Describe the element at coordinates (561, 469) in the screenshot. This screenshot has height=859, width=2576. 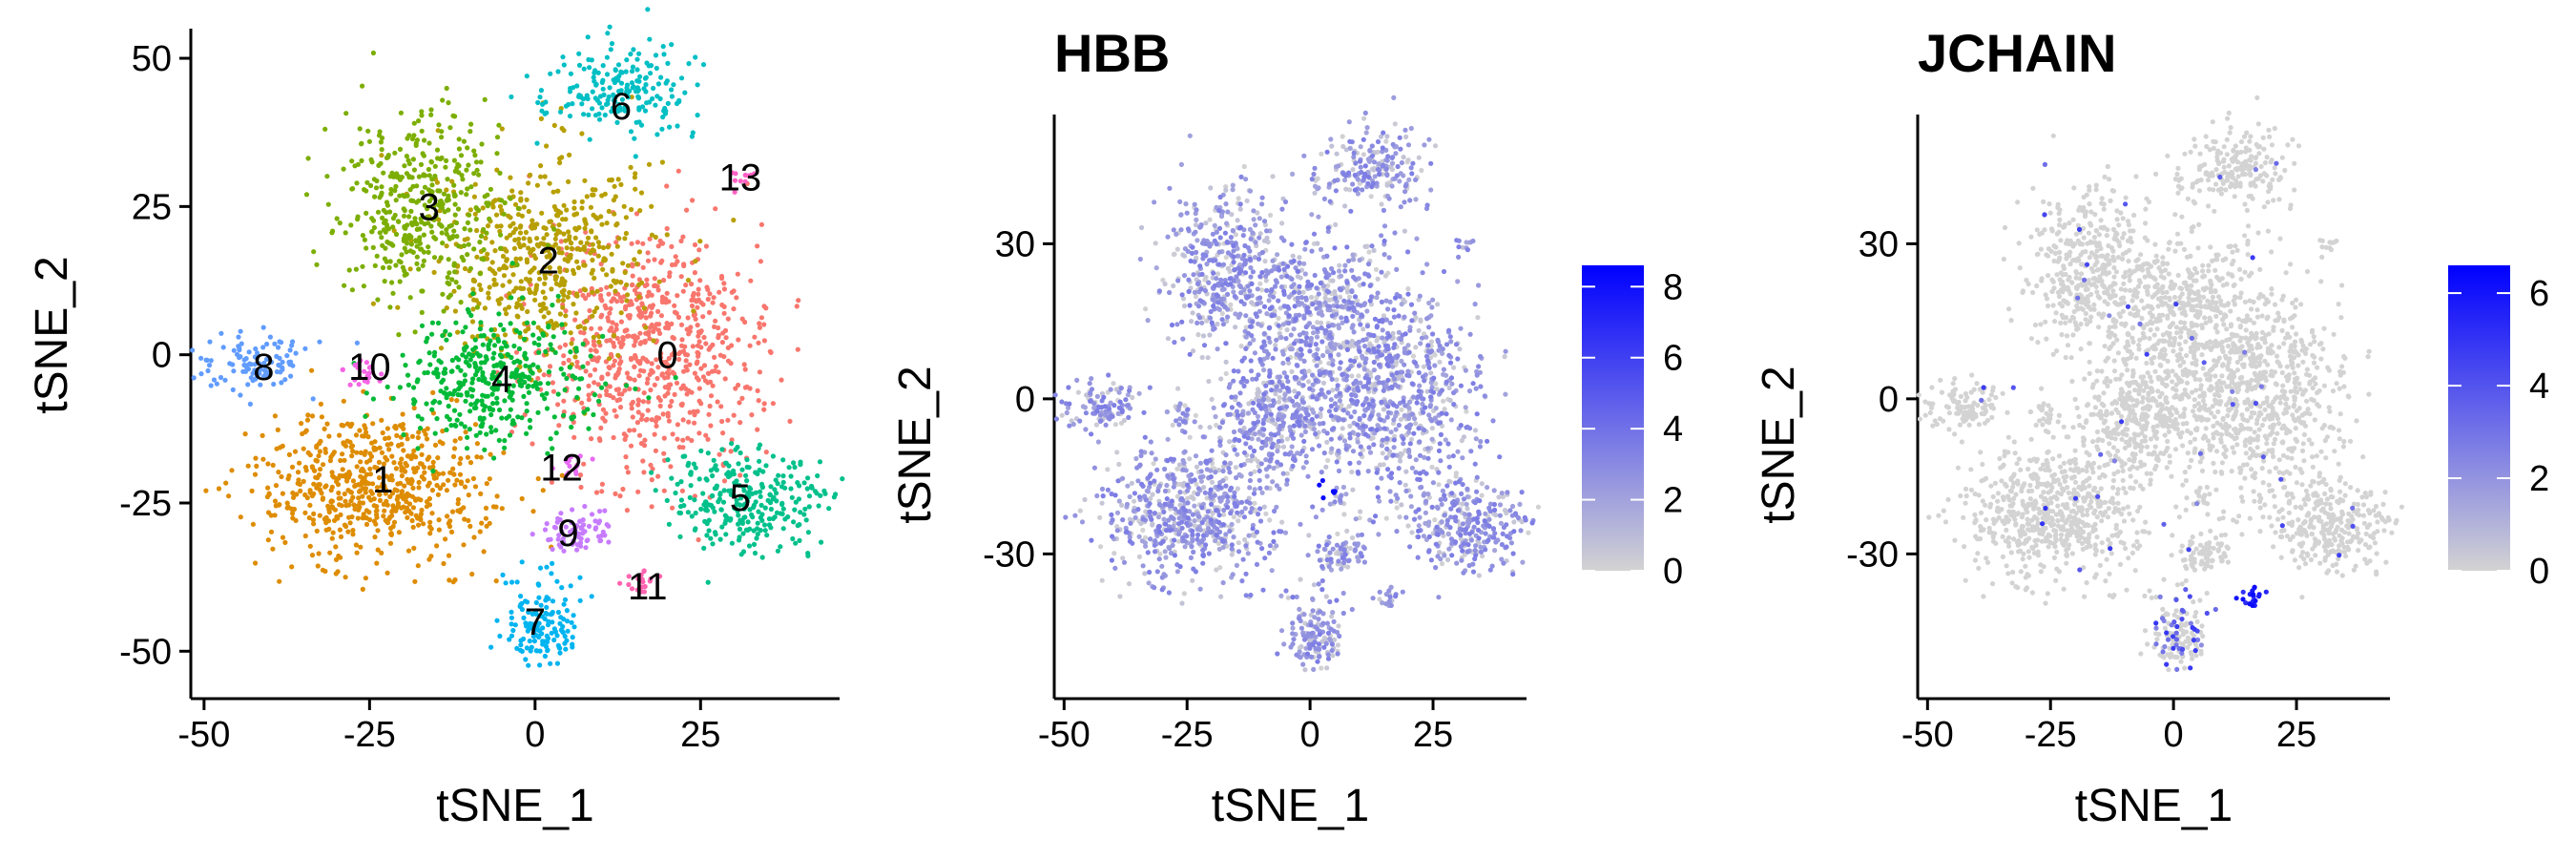
I see `cluster-label: 12` at that location.